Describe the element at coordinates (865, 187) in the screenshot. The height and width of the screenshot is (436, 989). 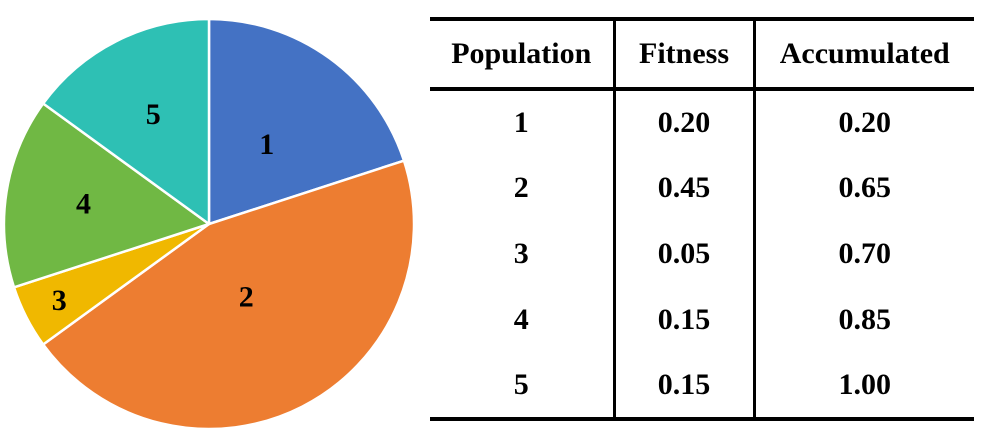
I see `cell-accumulated: 0.65` at that location.